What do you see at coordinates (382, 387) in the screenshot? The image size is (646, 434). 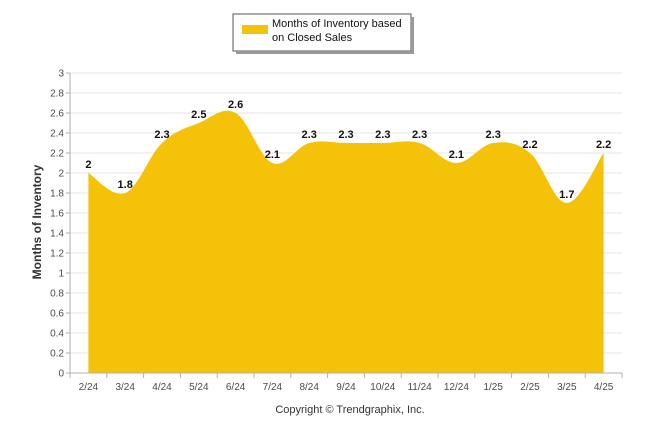 I see `x-tick-label: 10/24` at bounding box center [382, 387].